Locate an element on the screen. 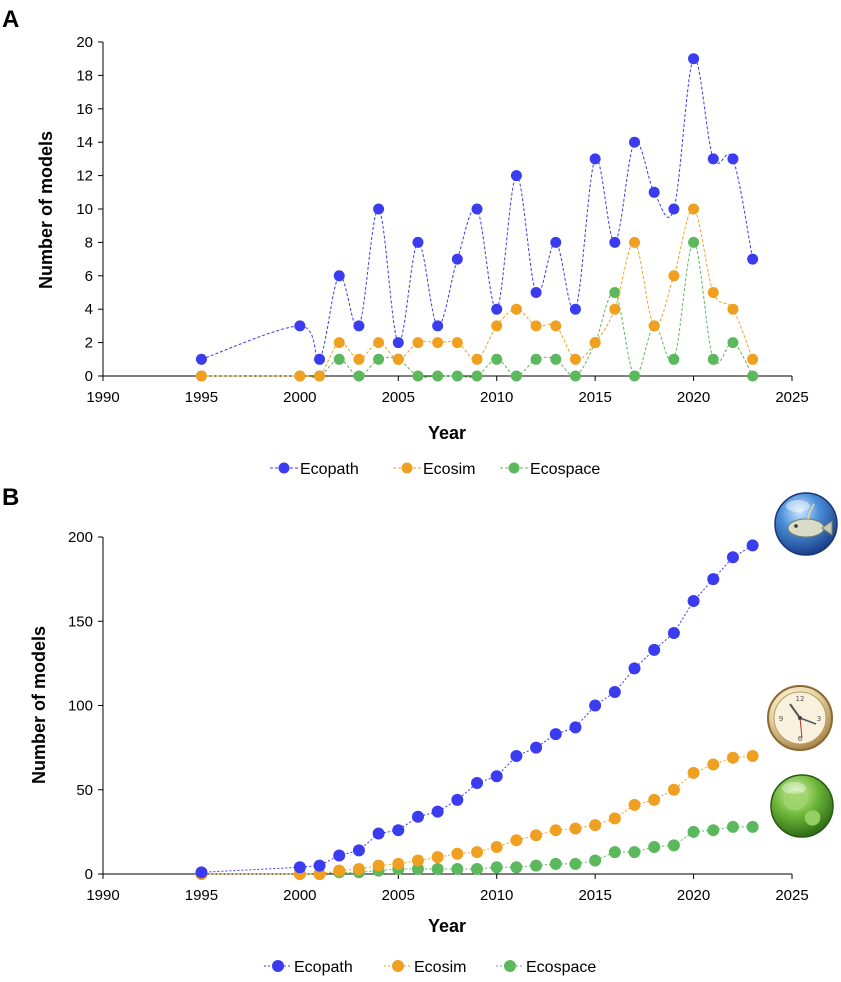 This screenshot has width=841, height=982. panel-b-legend-ecospace-label: Ecospace is located at coordinates (561, 967).